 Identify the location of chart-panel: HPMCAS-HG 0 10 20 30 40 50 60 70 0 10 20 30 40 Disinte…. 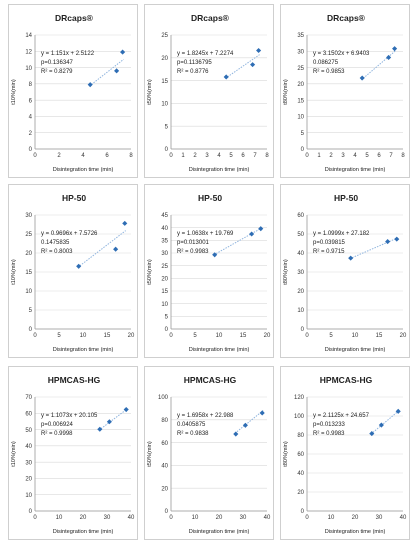
(73, 453).